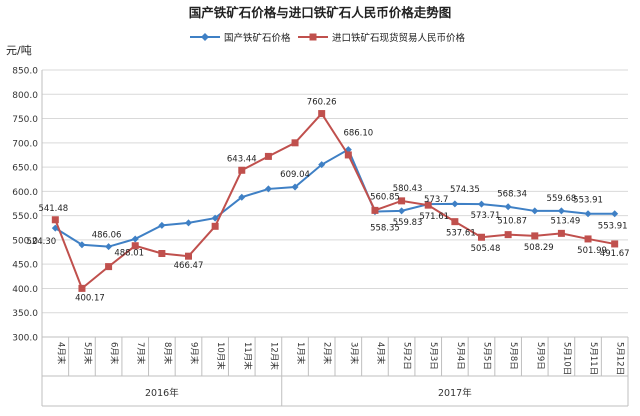 This screenshot has width=640, height=416. What do you see at coordinates (461, 234) in the screenshot?
I see `data-label: 537.61` at bounding box center [461, 234].